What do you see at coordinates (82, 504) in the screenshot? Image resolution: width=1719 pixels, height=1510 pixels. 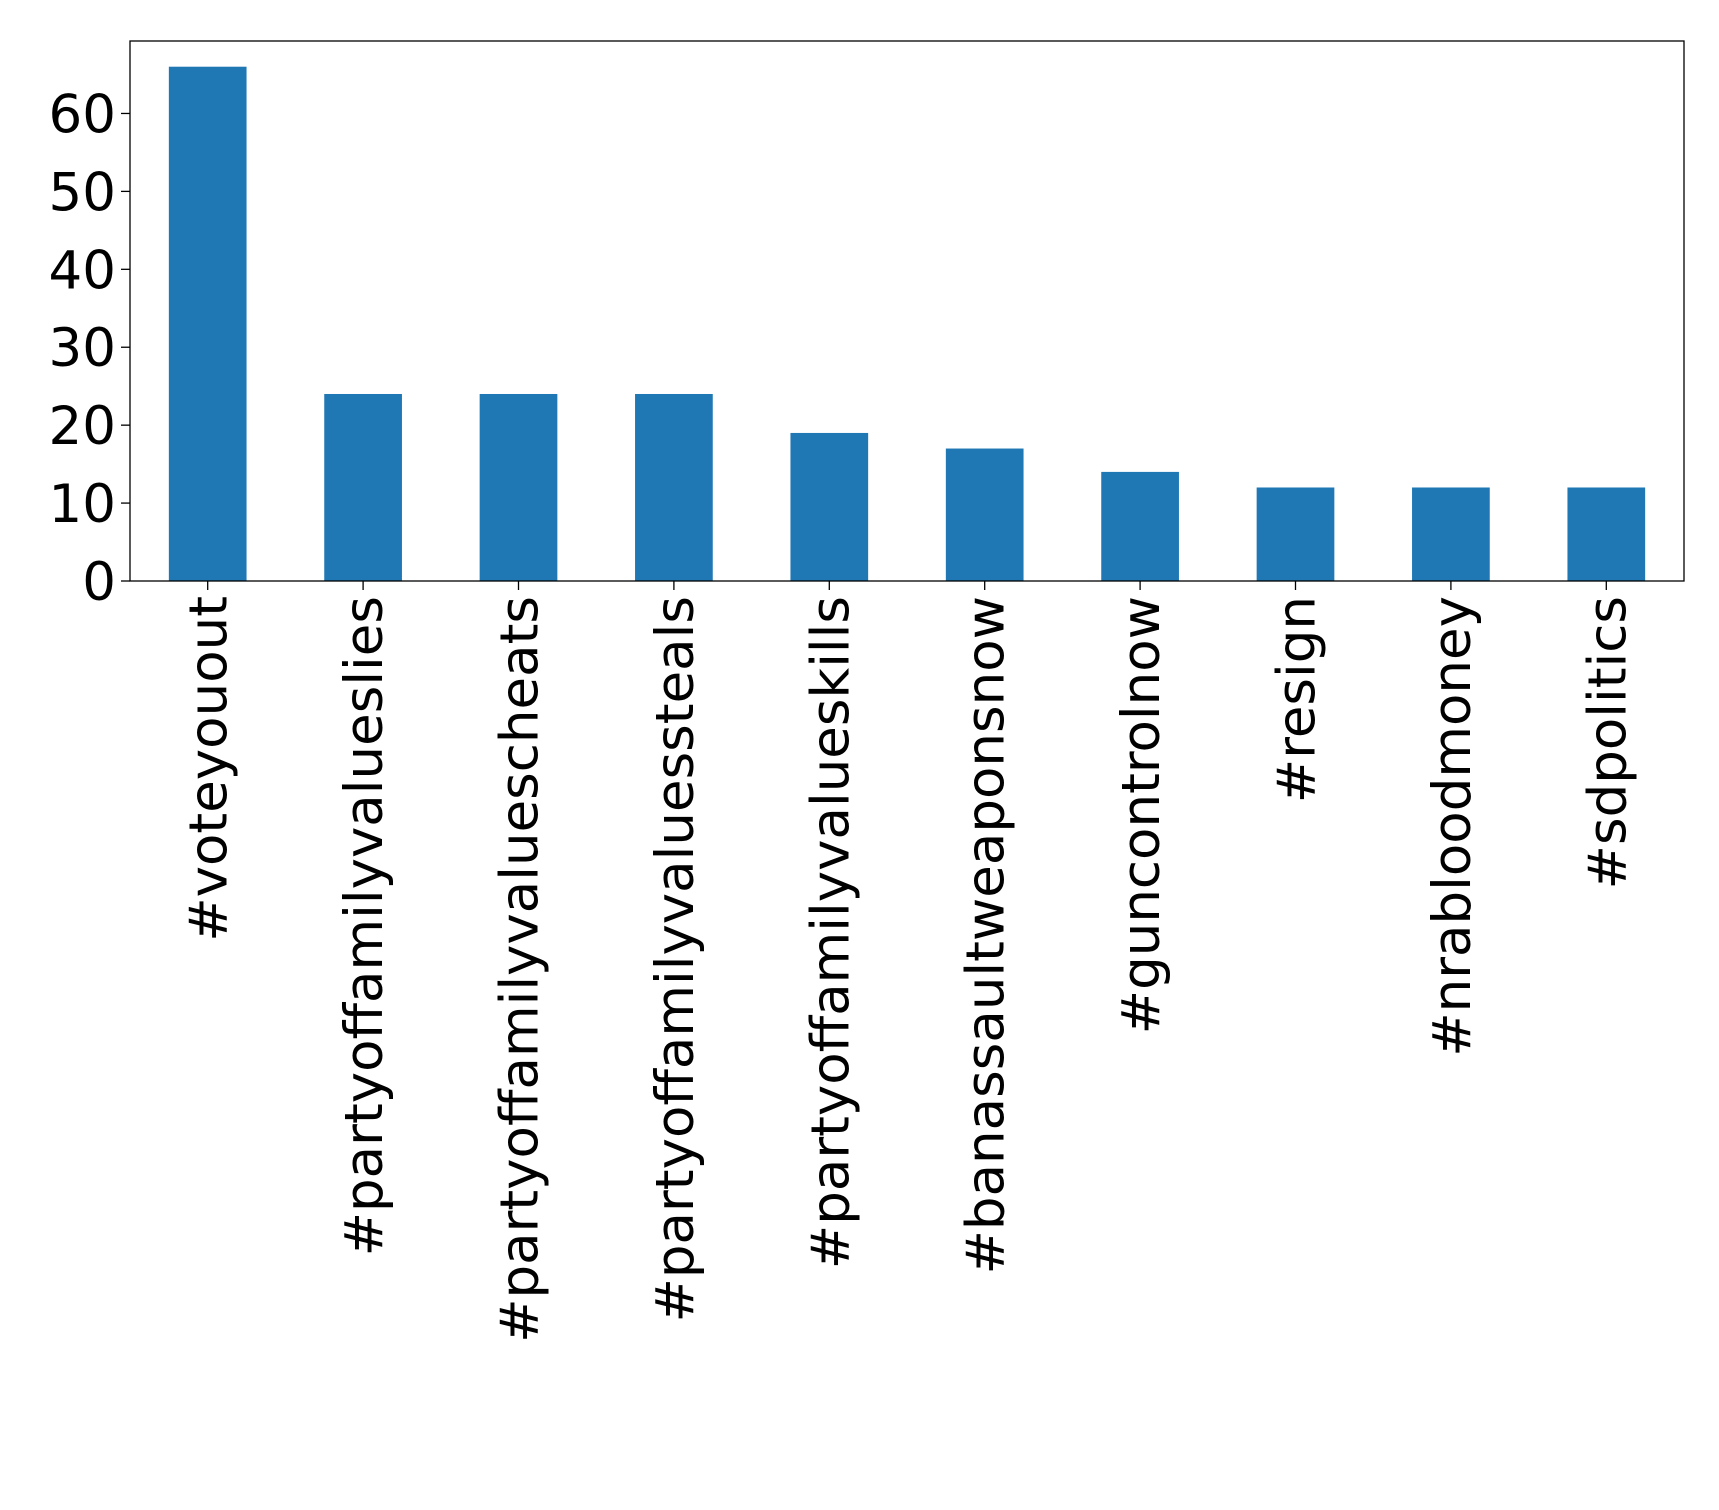 I see `y-tick-label: 10` at bounding box center [82, 504].